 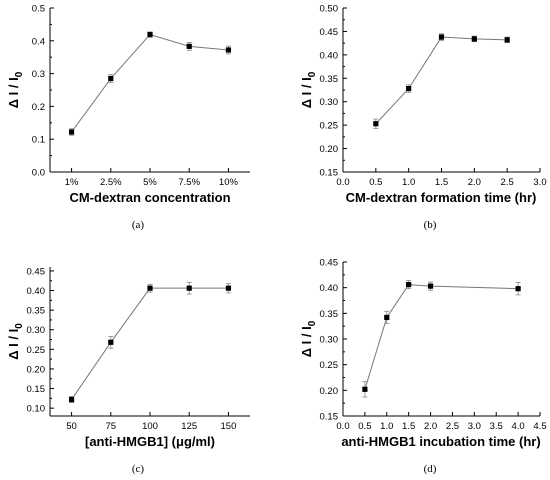 I want to click on x-axis-label: anti-HMGB1 incubation time (hr), so click(x=440, y=441).